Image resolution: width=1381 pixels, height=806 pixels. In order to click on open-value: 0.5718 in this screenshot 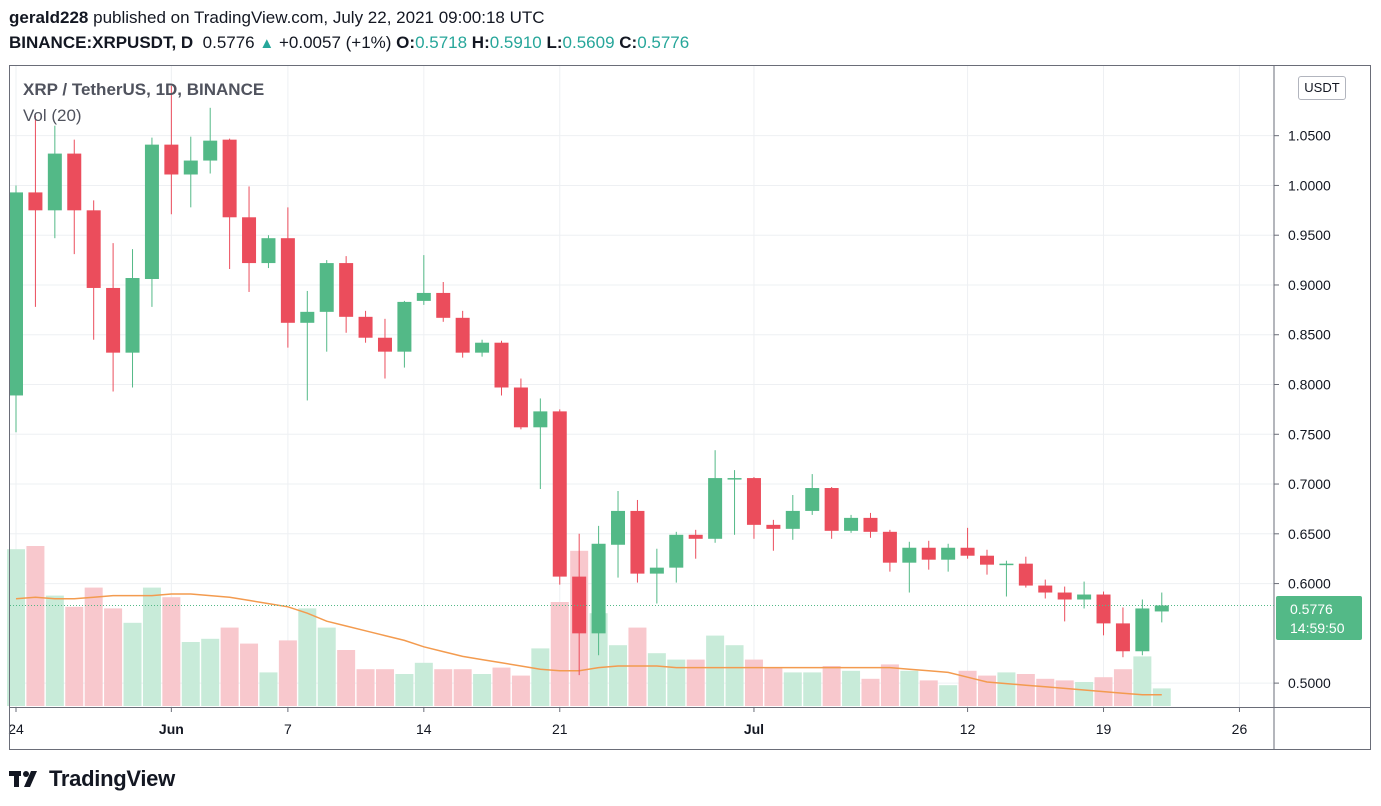, I will do `click(441, 42)`.